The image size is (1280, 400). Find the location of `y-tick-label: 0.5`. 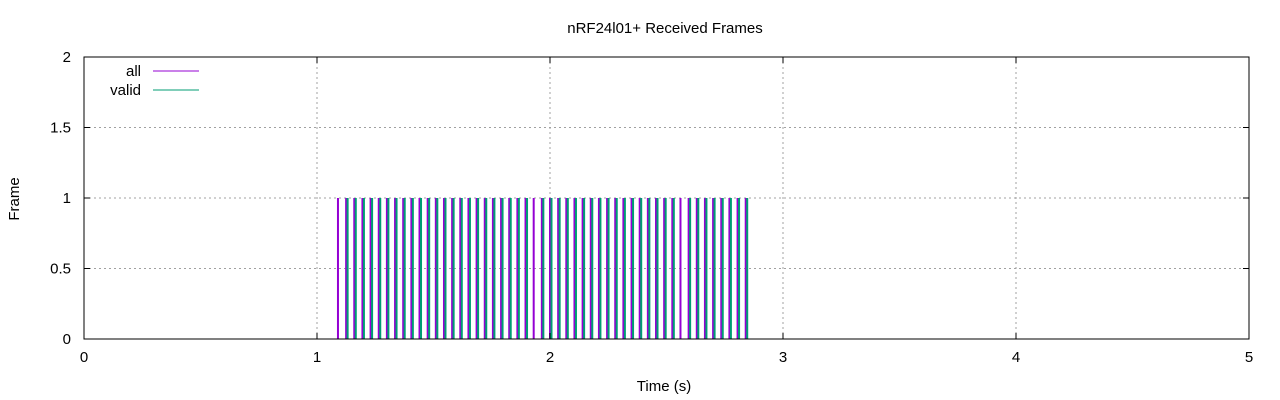

y-tick-label: 0.5 is located at coordinates (60, 269).